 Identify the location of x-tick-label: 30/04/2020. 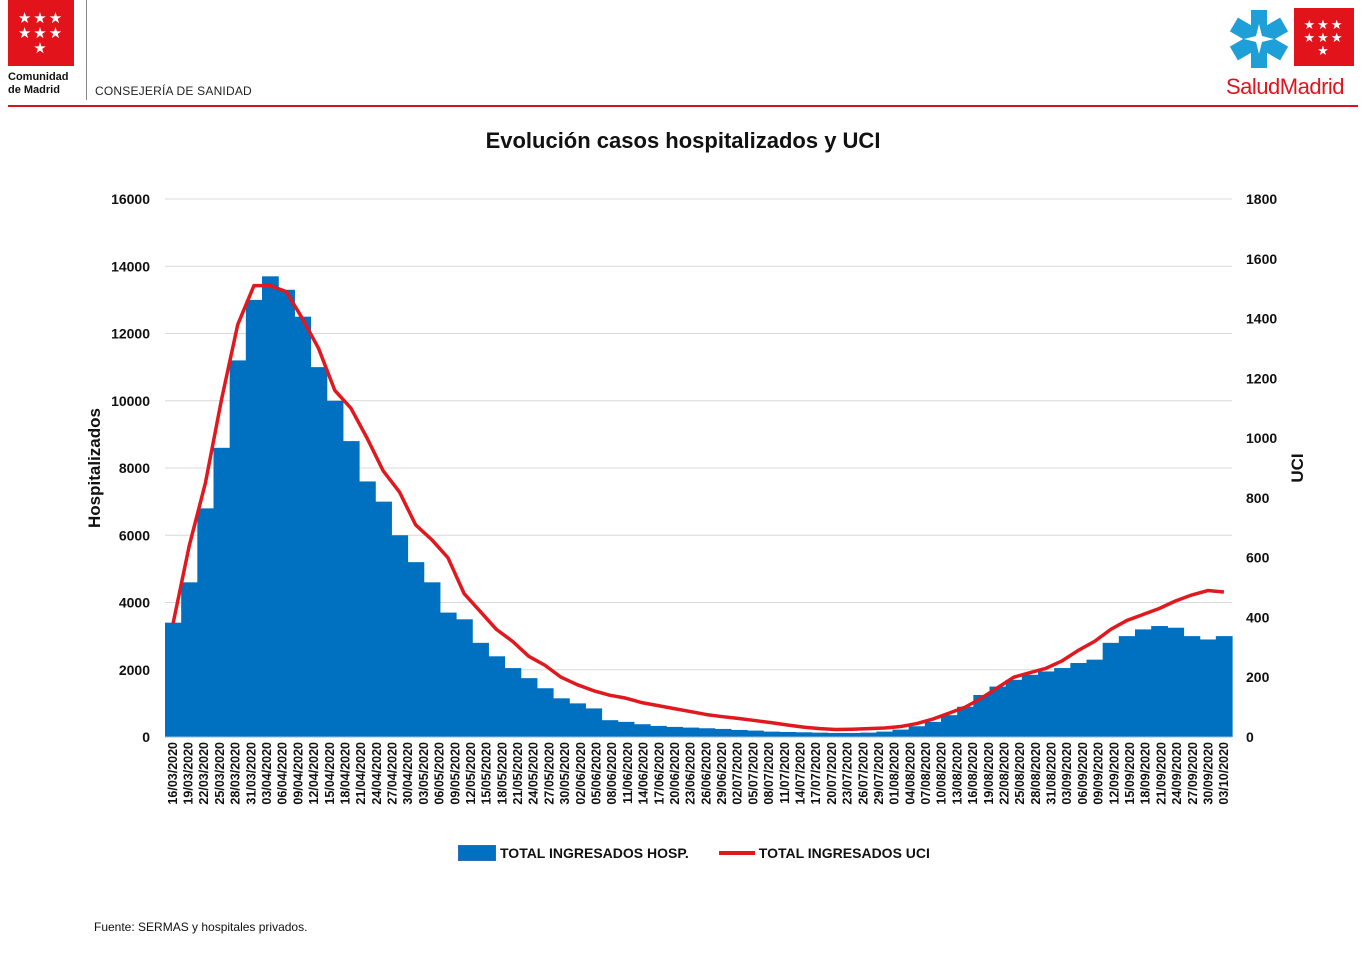
(408, 773).